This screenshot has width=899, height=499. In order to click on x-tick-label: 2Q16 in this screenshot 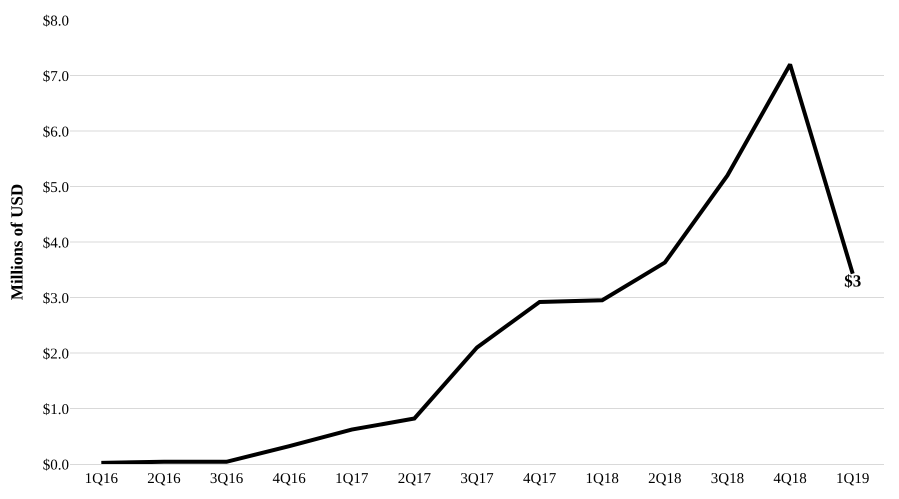, I will do `click(164, 479)`.